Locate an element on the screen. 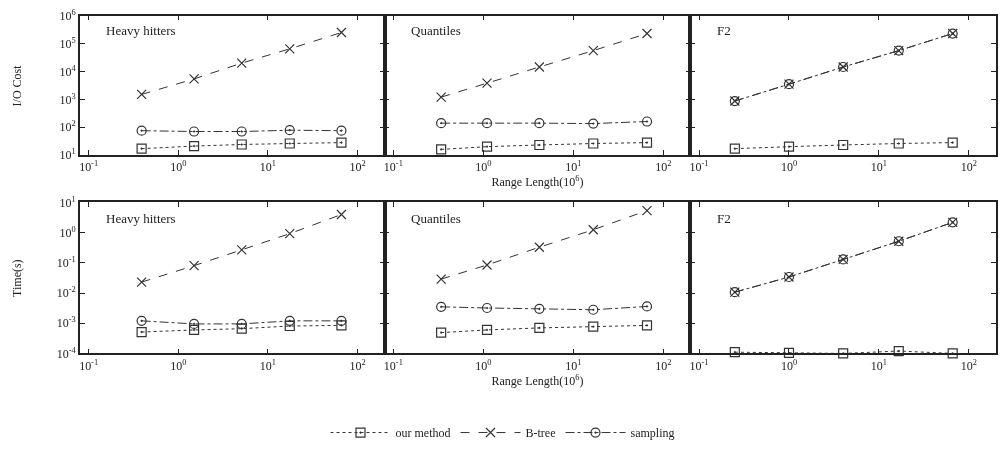 This screenshot has height=463, width=1004. legend-label: sampling is located at coordinates (652, 433).